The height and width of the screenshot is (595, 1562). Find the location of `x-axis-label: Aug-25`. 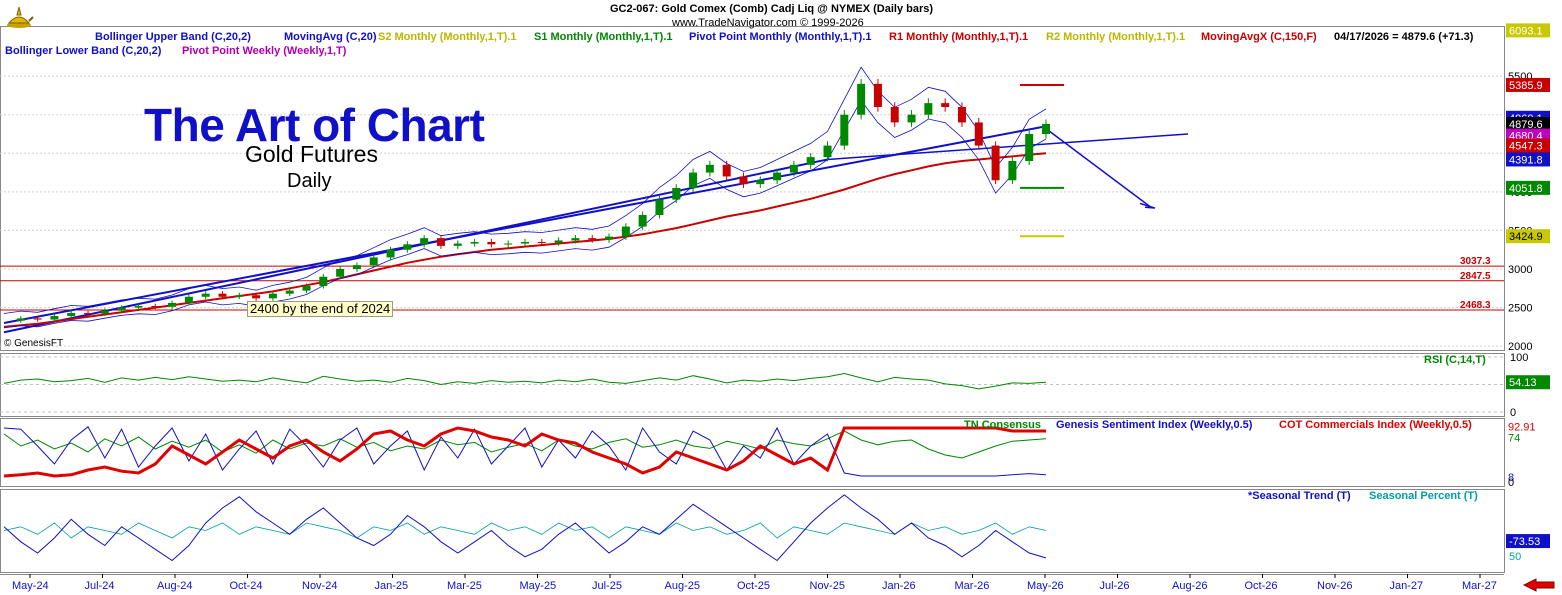

x-axis-label: Aug-25 is located at coordinates (682, 586).